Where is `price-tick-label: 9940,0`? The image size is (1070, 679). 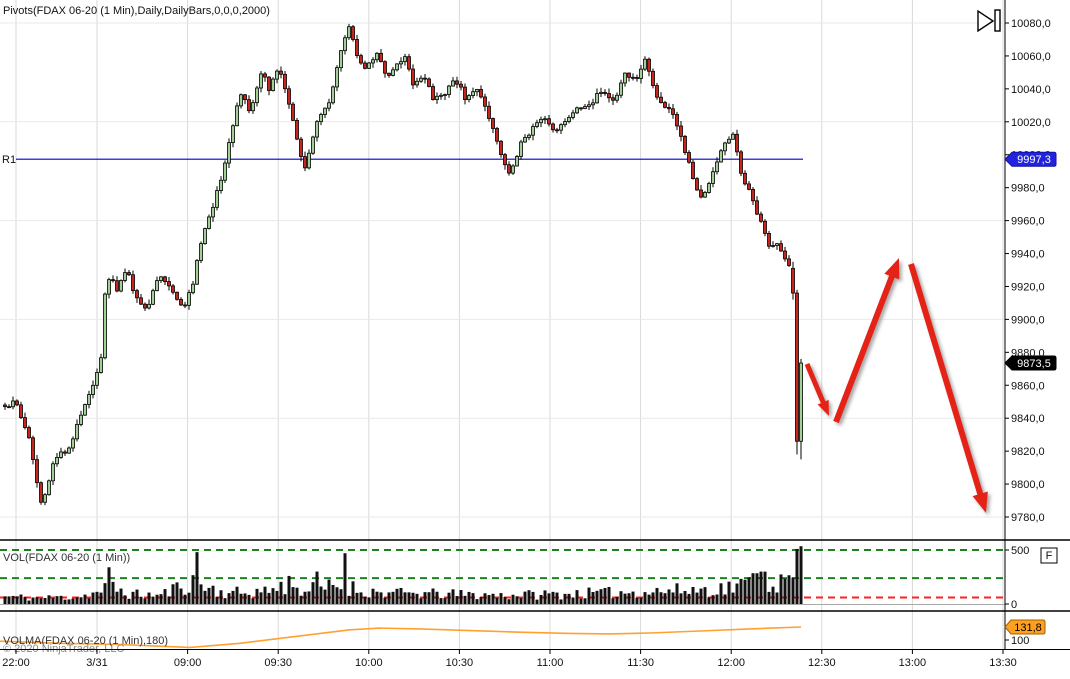 price-tick-label: 9940,0 is located at coordinates (1028, 255).